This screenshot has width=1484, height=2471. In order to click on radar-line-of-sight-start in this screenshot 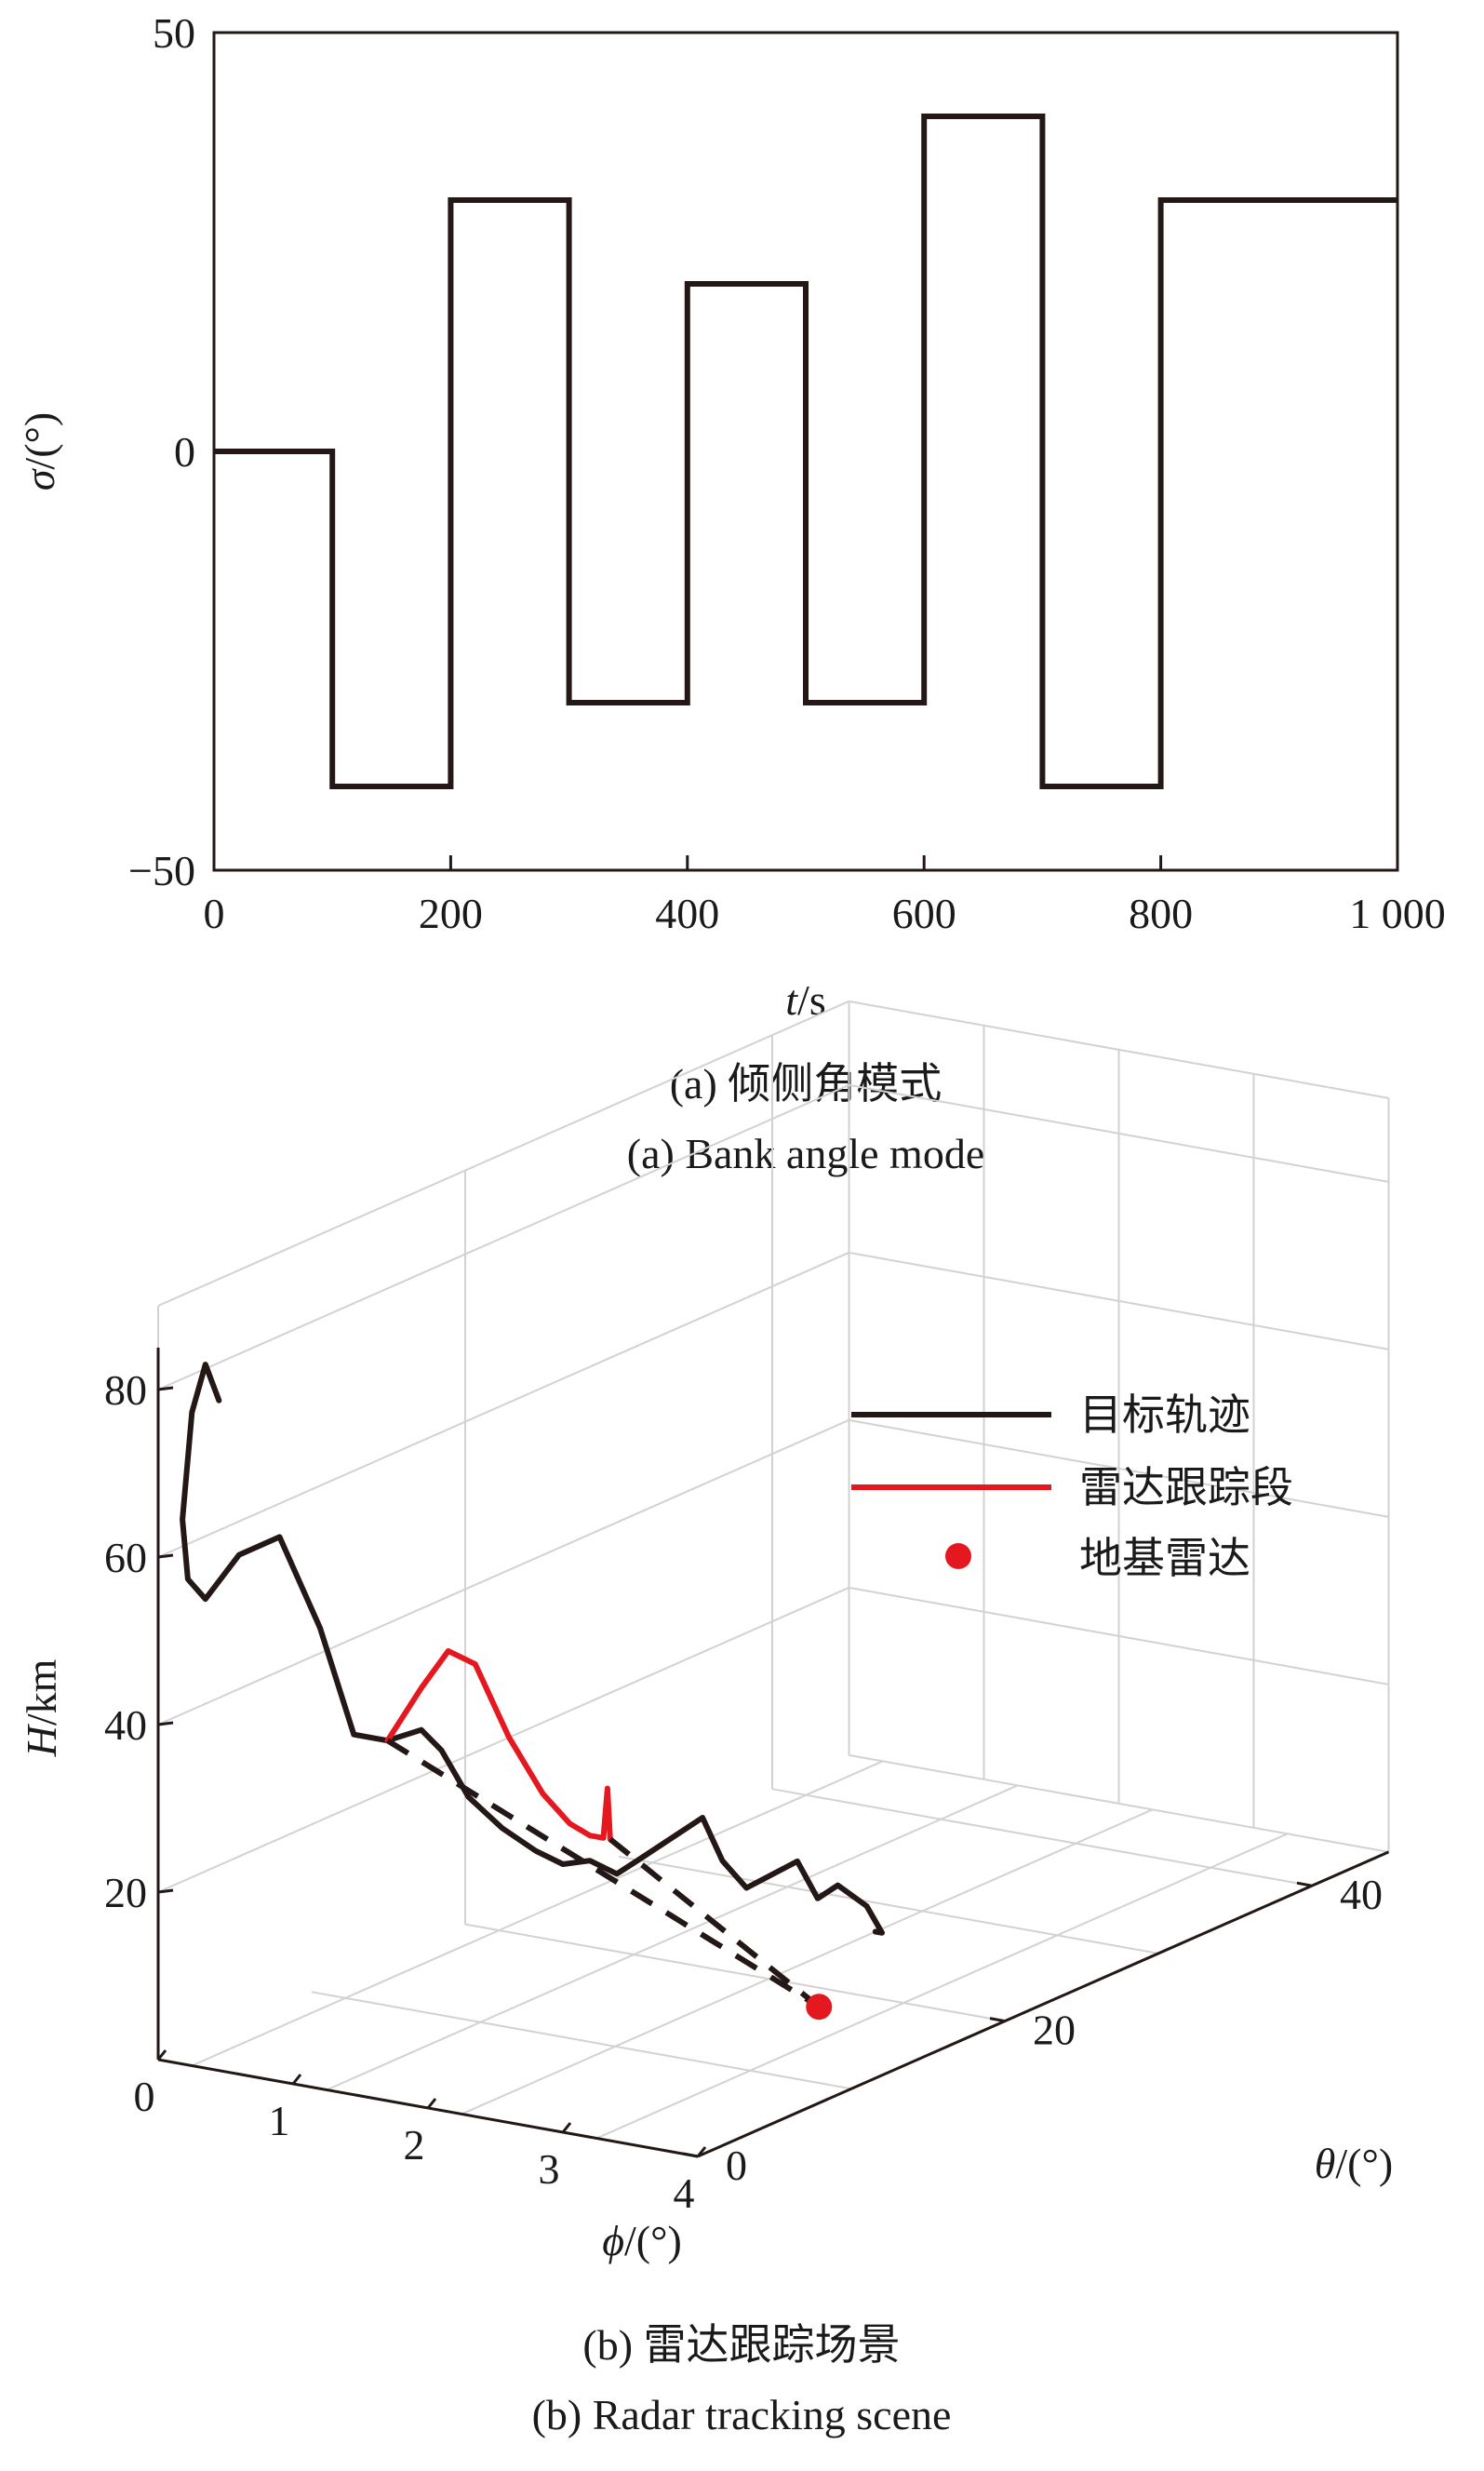, I will do `click(603, 1874)`.